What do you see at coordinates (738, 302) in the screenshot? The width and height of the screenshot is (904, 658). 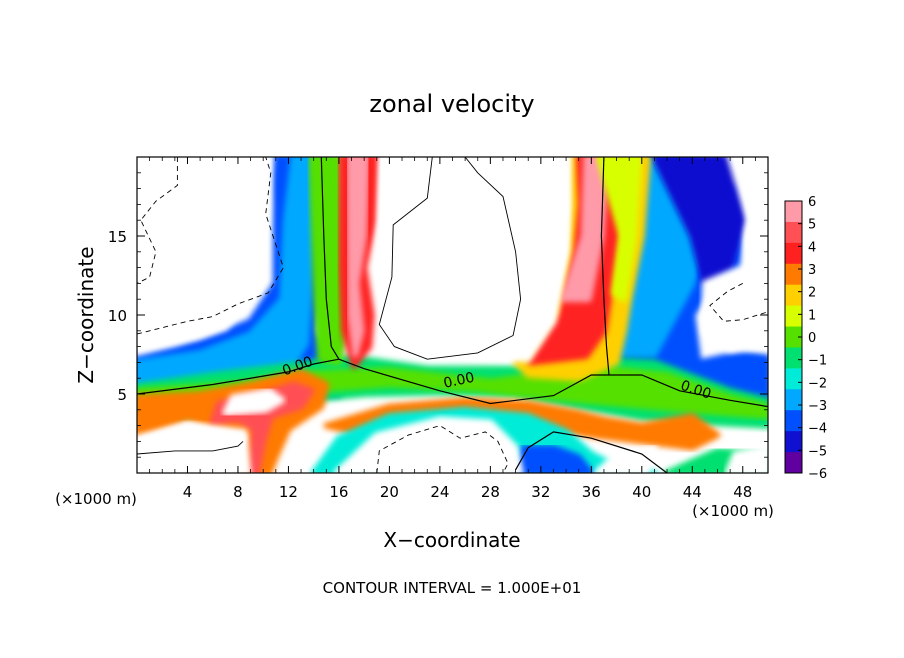 I see `contour-dashed-right` at bounding box center [738, 302].